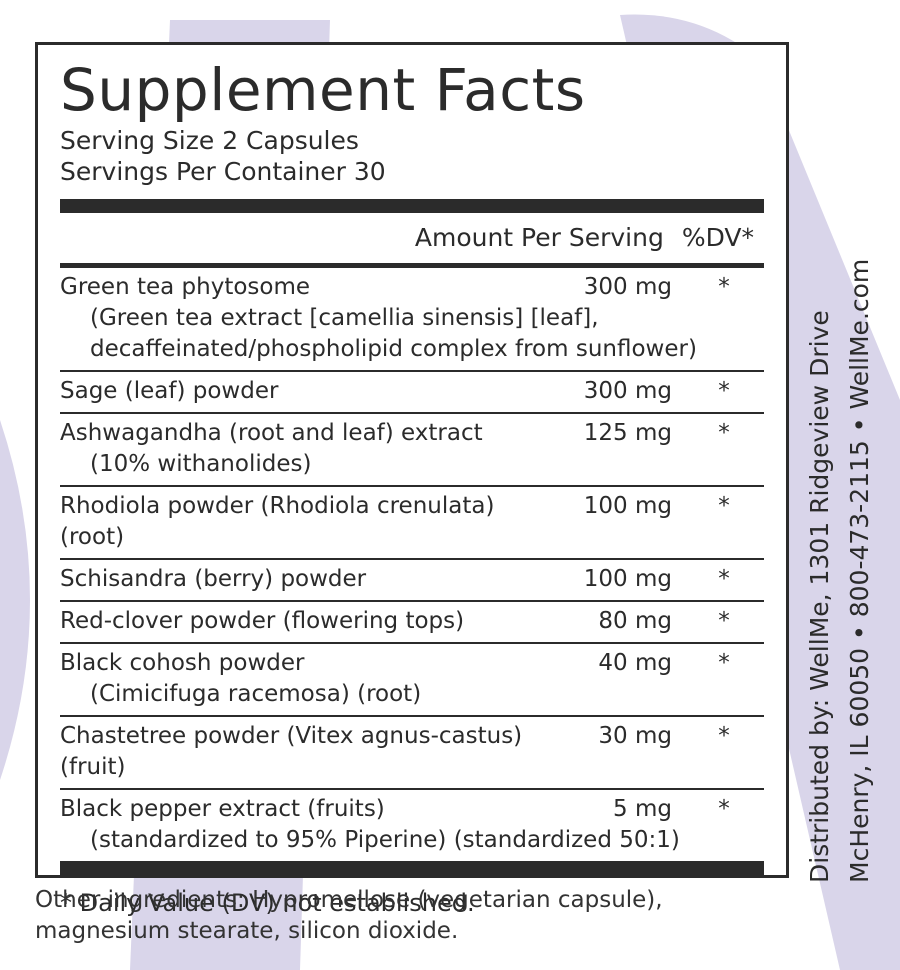 This screenshot has width=900, height=970. I want to click on ingredient-name: Black cohosh powder, so click(182, 663).